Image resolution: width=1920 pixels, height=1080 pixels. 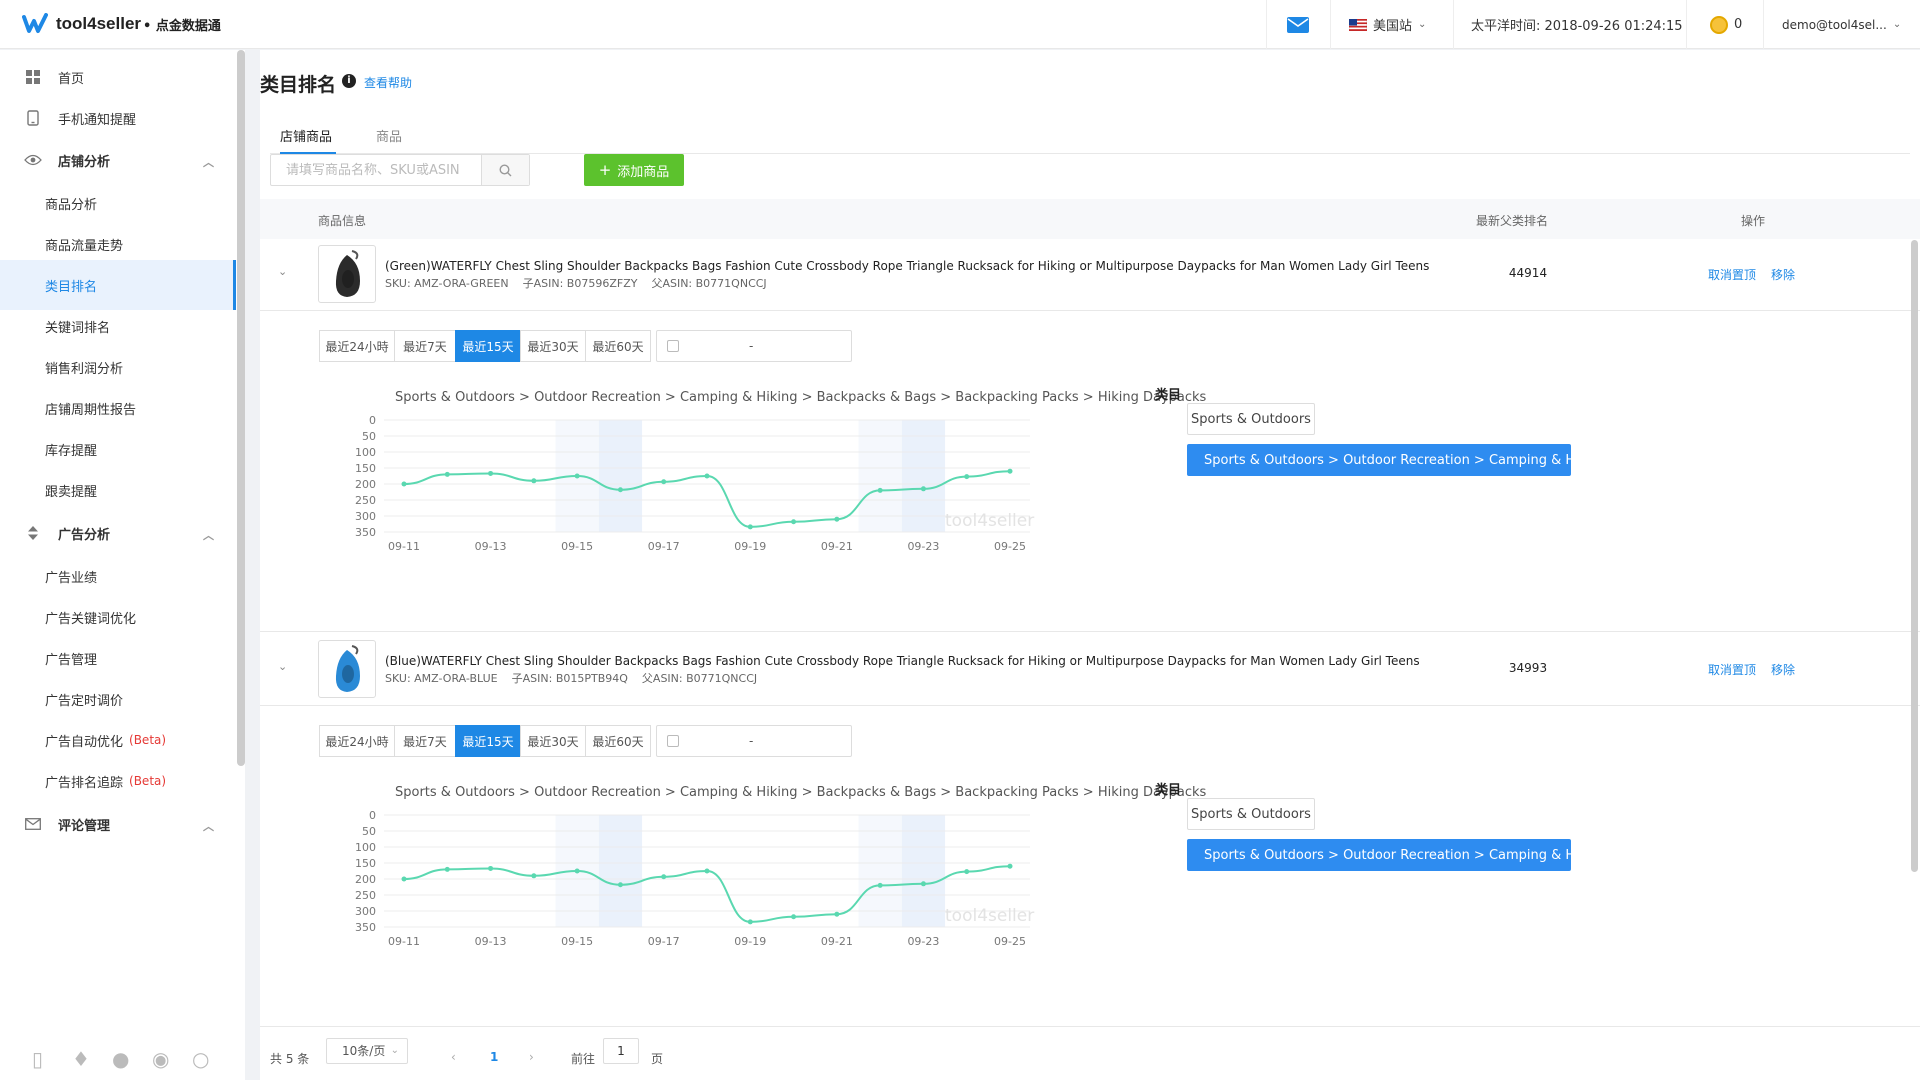 What do you see at coordinates (118, 781) in the screenshot?
I see `sidebar-item-17: 广告排名追踪 (Beta)` at bounding box center [118, 781].